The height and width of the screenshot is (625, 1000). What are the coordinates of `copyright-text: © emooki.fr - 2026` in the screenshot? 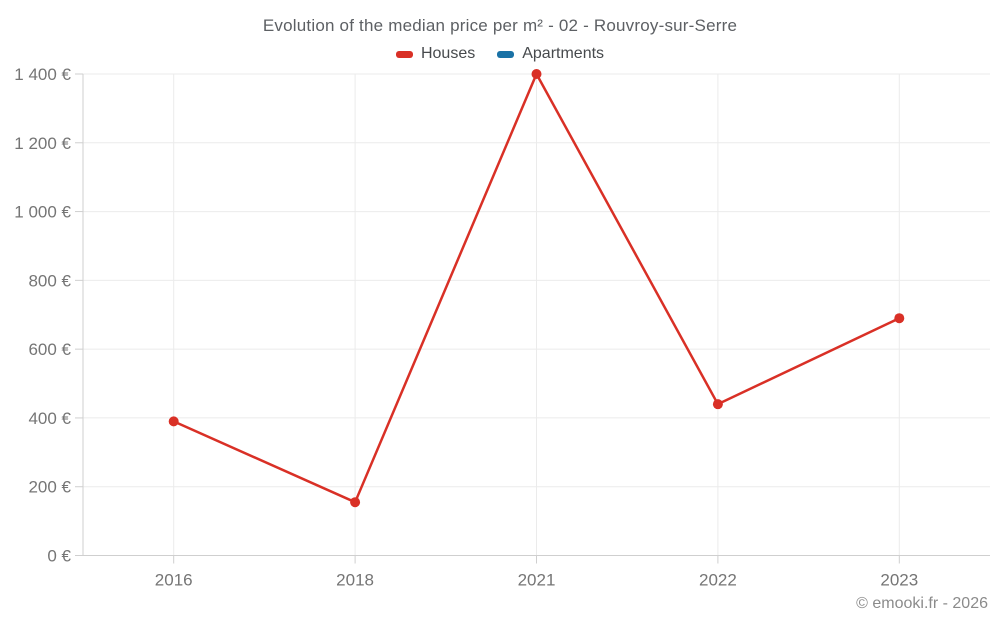 It's located at (922, 603).